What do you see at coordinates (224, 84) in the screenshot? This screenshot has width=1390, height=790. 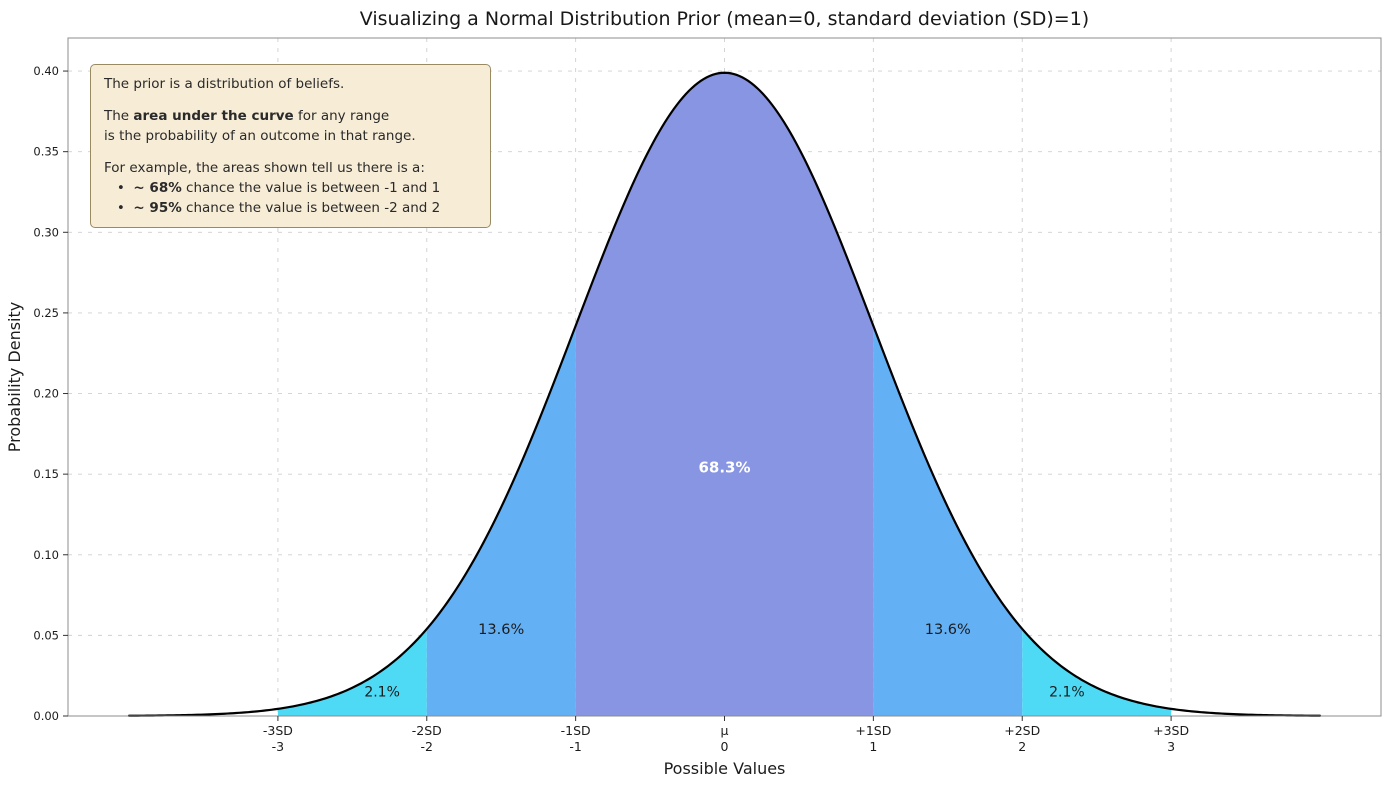 I see `annotation-line: The prior is a distribution of beliefs.` at bounding box center [224, 84].